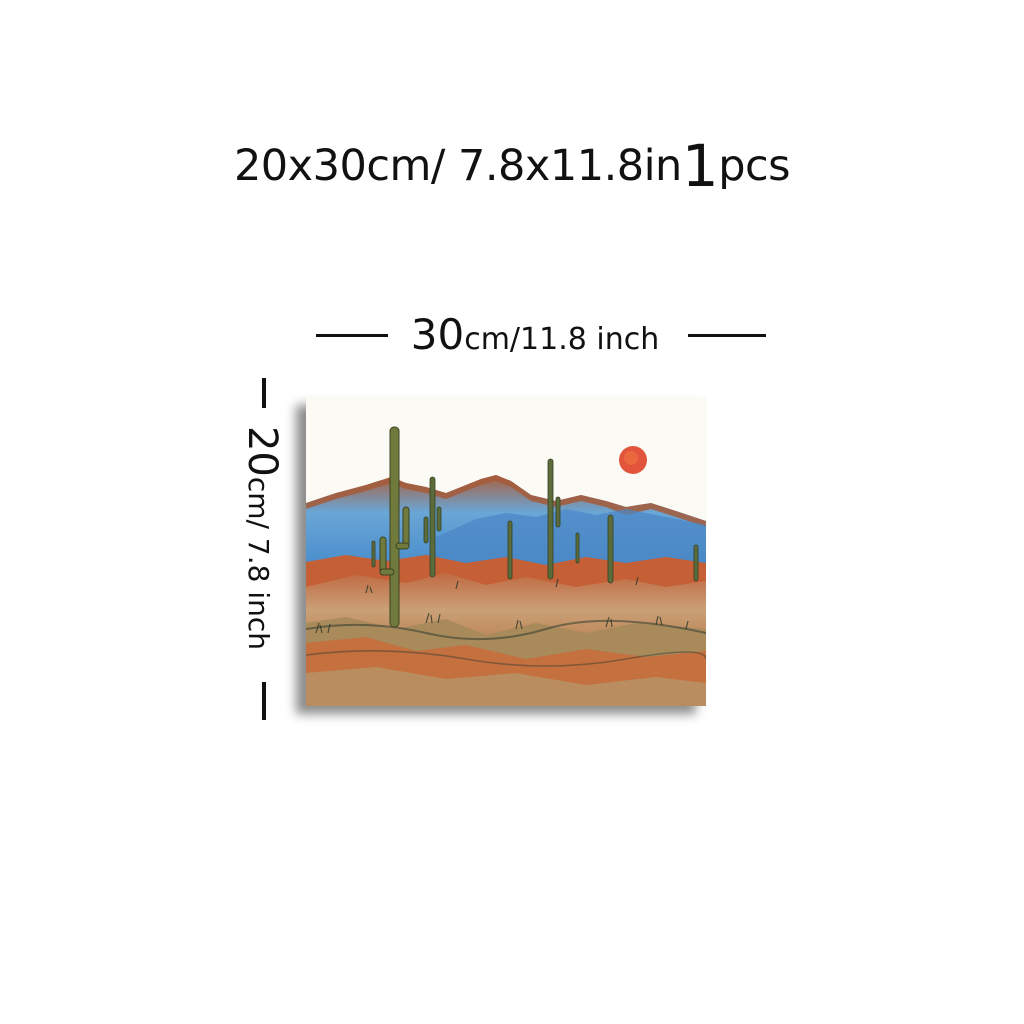 This screenshot has width=1024, height=1024. Describe the element at coordinates (502, 605) in the screenshot. I see `desert-brush` at that location.